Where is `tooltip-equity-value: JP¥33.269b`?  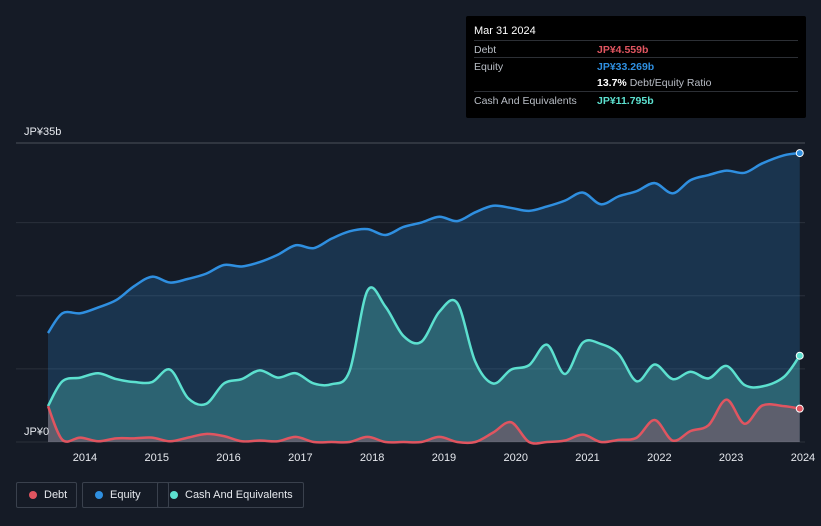 tooltip-equity-value: JP¥33.269b is located at coordinates (626, 67).